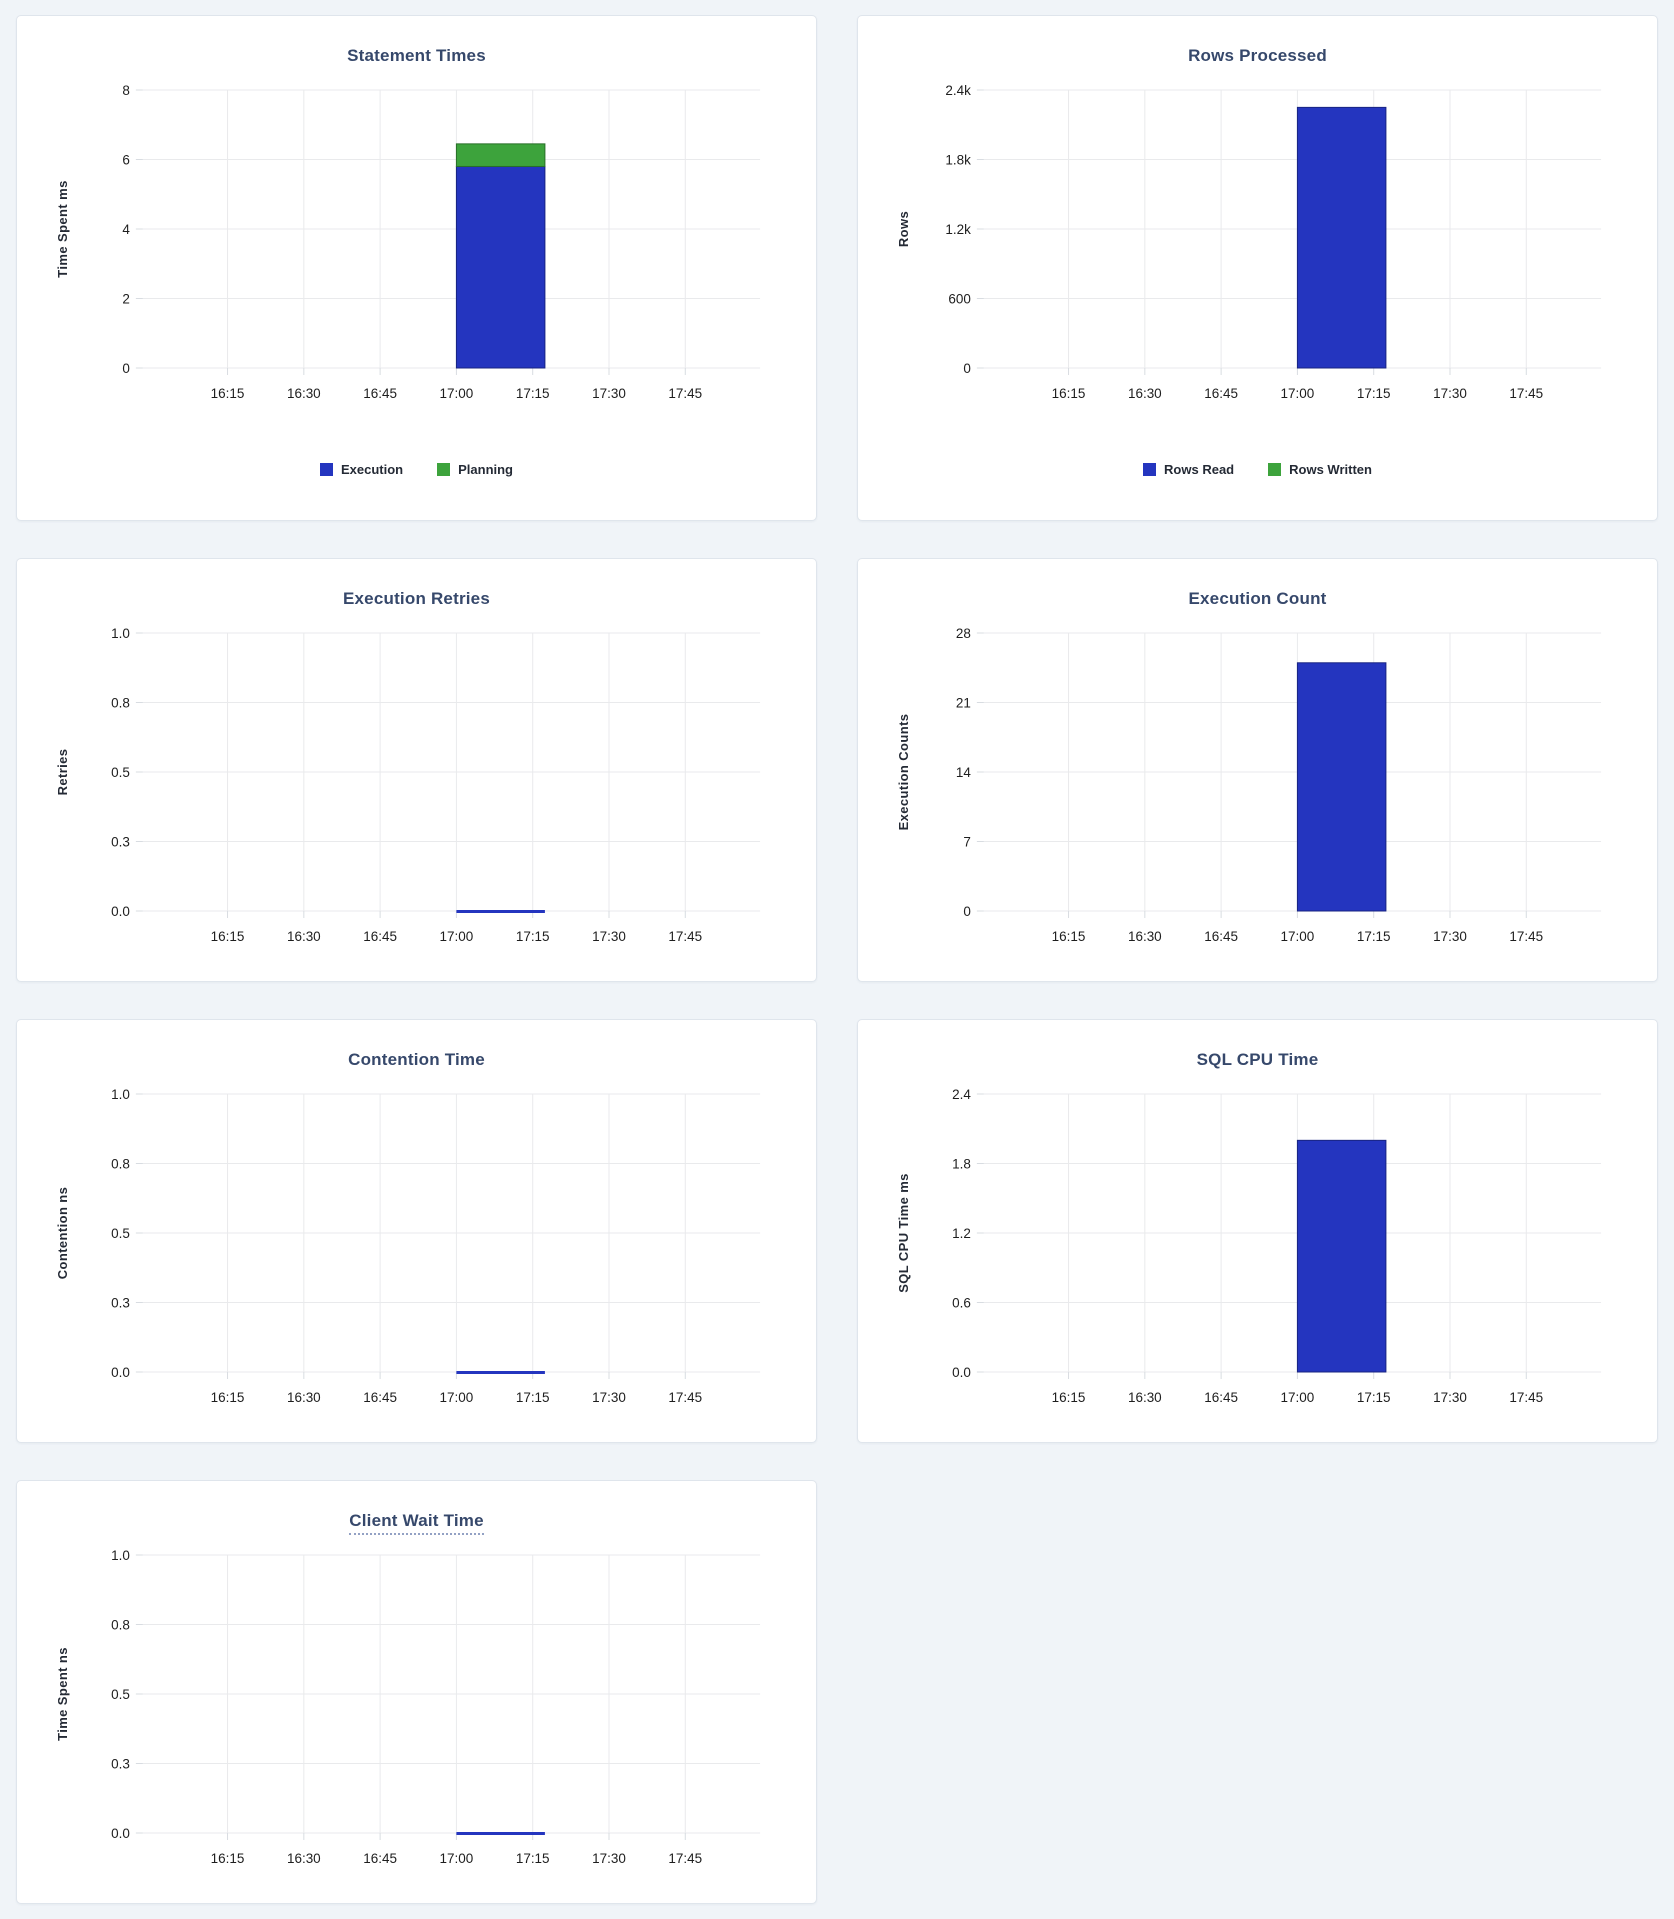  I want to click on chart-title: Execution Count, so click(1257, 598).